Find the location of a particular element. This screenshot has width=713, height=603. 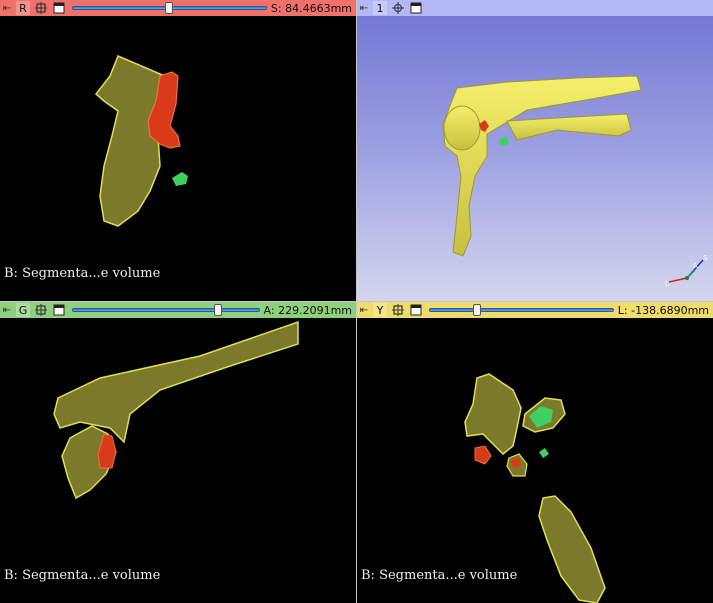

yellow-offset-value: L: -138.6890mm is located at coordinates (663, 310).